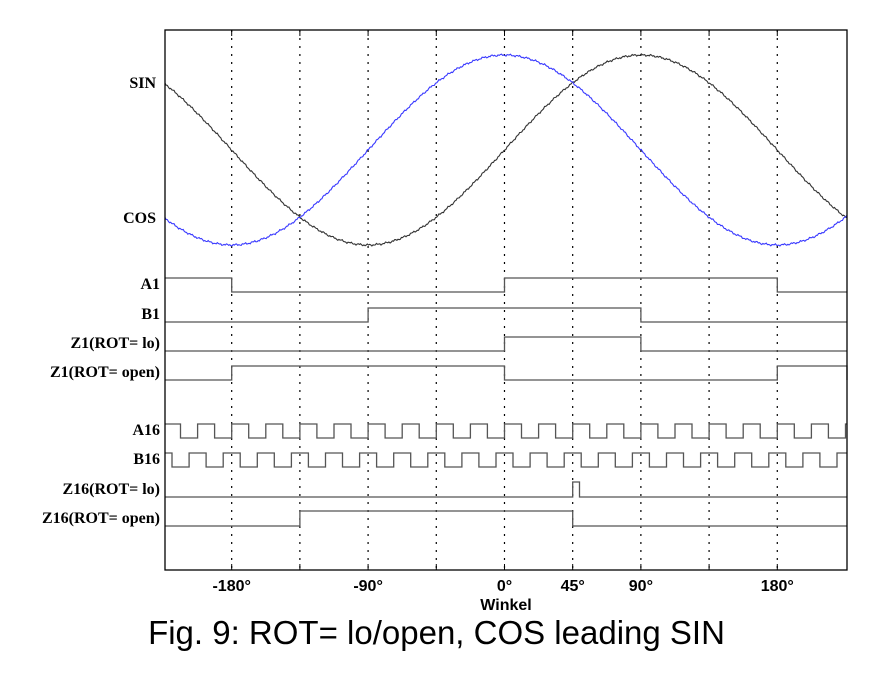 The width and height of the screenshot is (873, 687). I want to click on label-b16: B16, so click(146, 459).